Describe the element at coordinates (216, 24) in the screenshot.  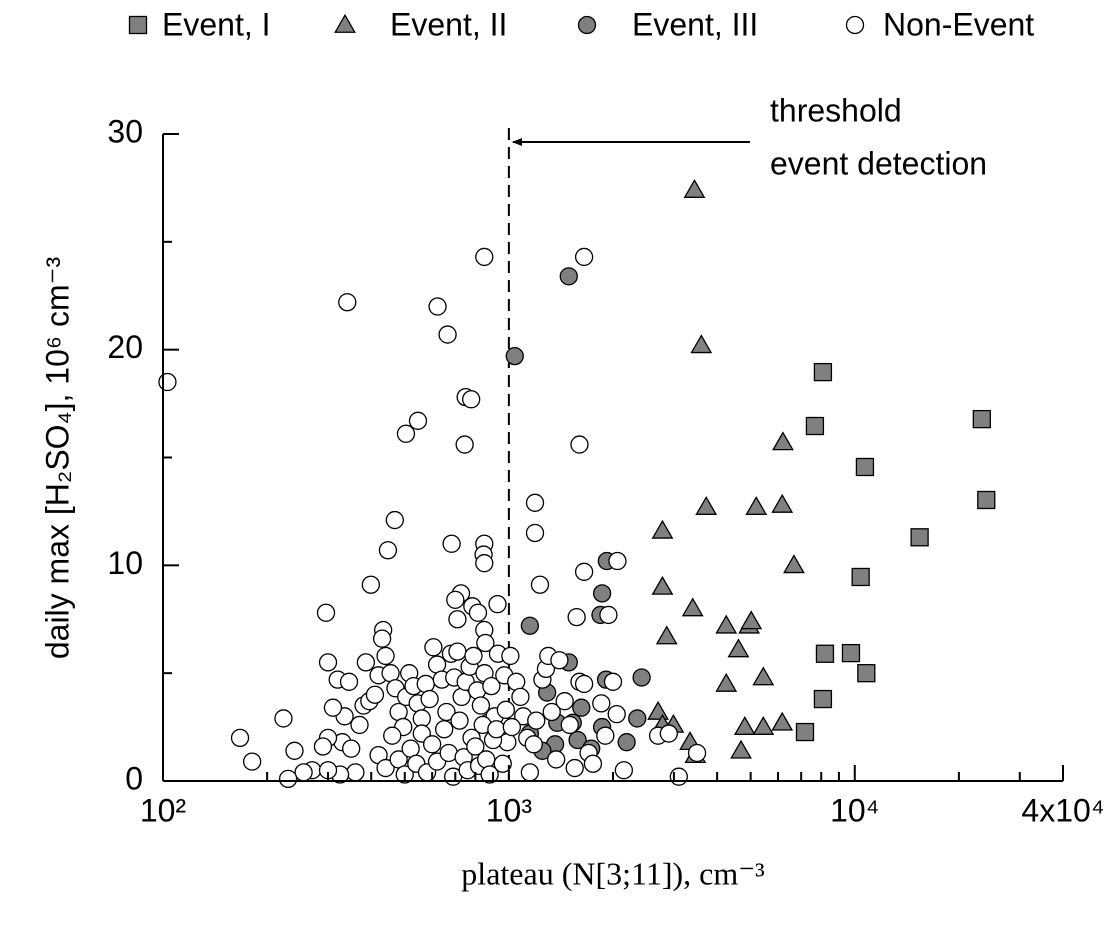
I see `legend-label: Event, I` at that location.